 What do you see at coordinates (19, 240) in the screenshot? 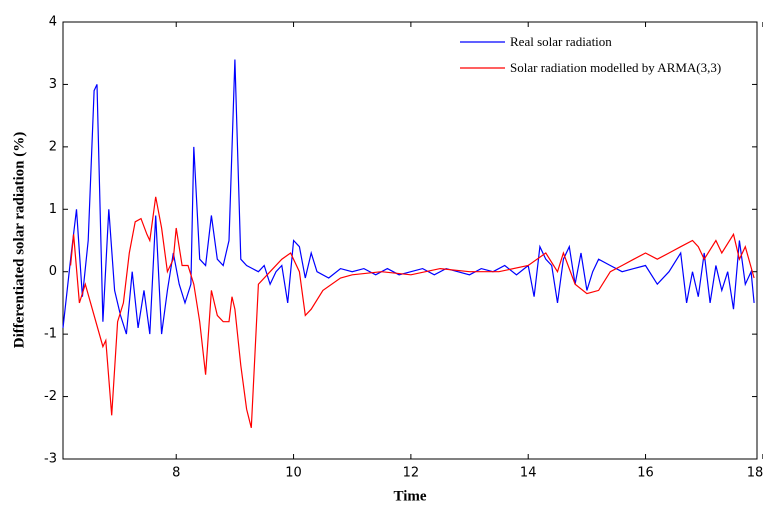
I see `y-axis-label: Differentiated solar radiation (%)` at bounding box center [19, 240].